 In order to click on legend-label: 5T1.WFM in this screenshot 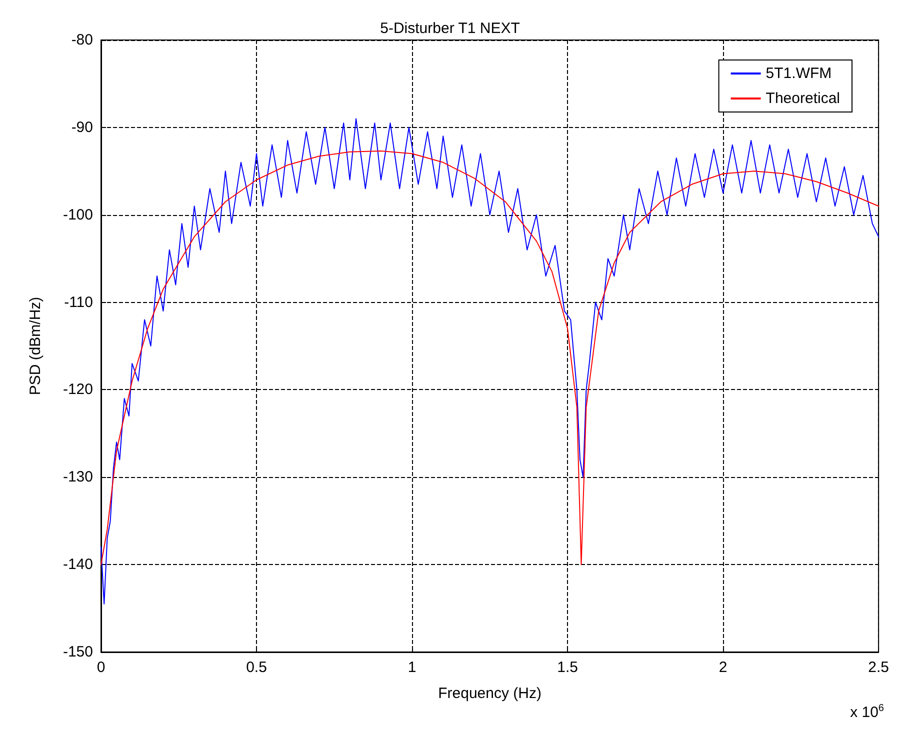, I will do `click(799, 73)`.